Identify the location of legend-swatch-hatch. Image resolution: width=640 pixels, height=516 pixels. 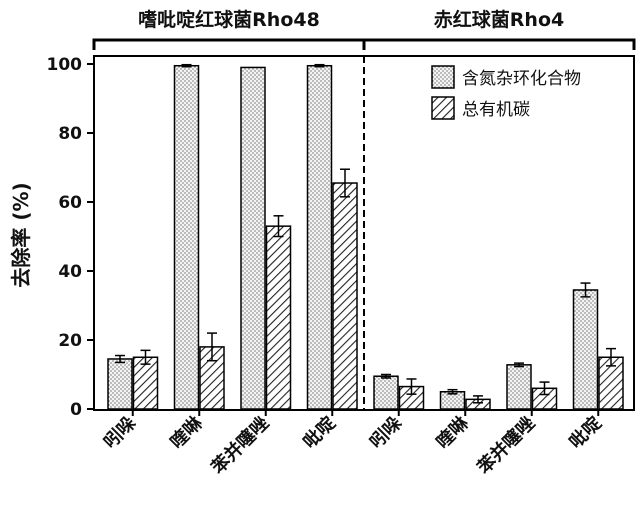
(443, 108).